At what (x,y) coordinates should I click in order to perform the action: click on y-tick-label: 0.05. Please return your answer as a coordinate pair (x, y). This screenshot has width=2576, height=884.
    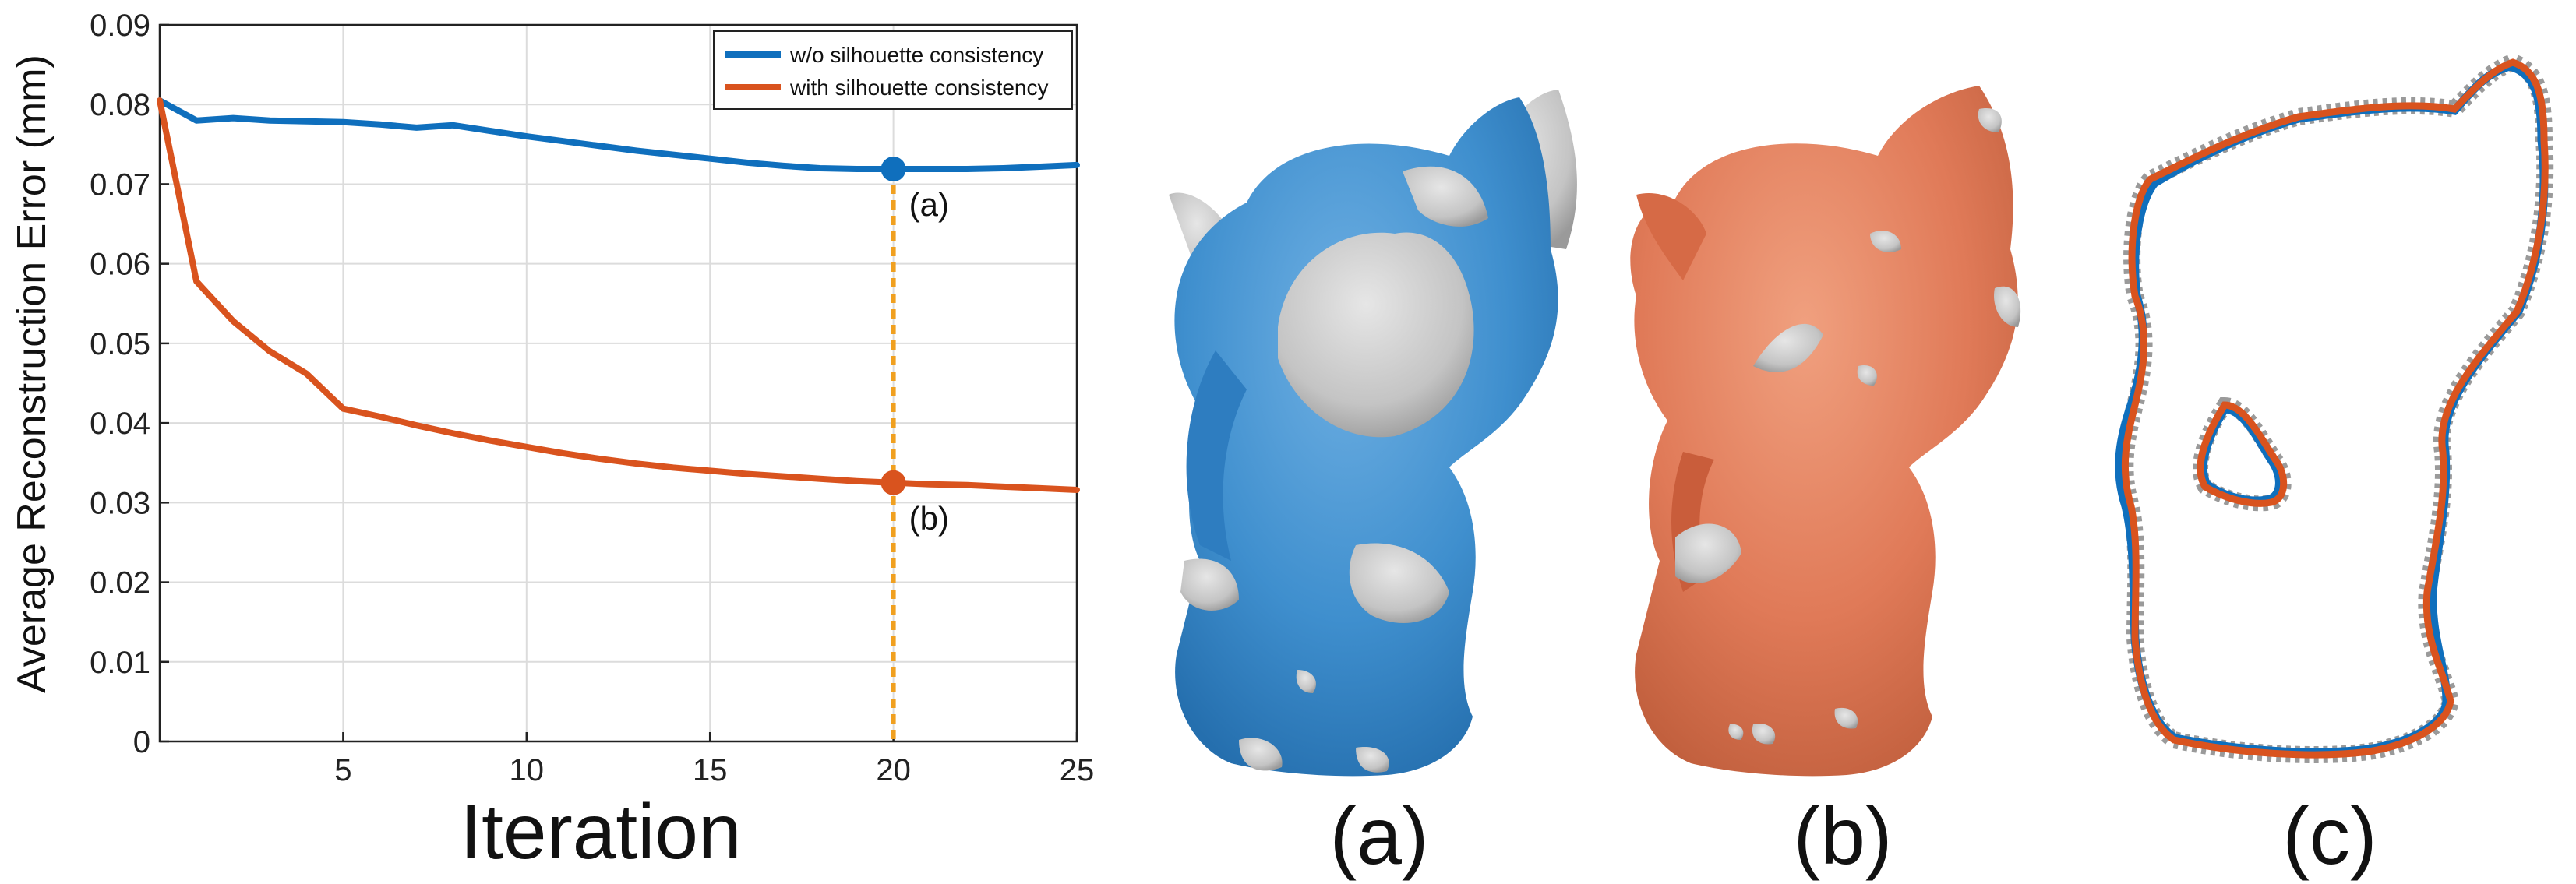
    Looking at the image, I should click on (120, 344).